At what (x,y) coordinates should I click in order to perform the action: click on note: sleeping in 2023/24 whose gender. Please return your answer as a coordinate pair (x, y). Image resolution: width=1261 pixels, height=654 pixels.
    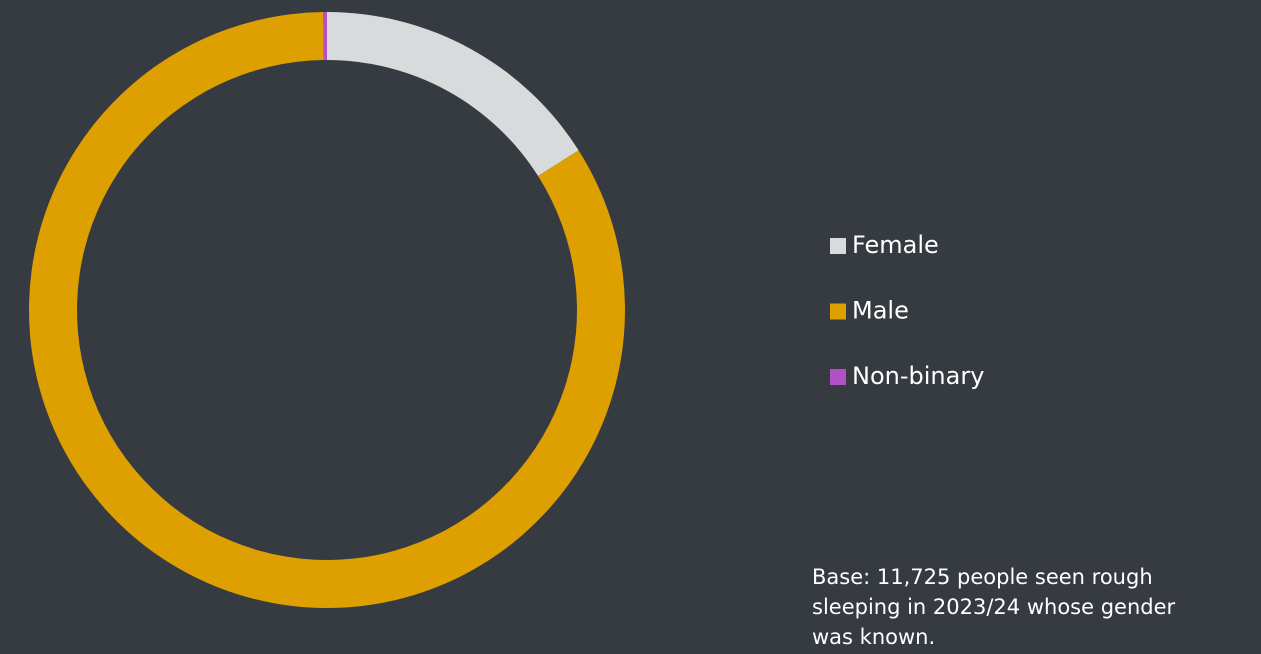
    Looking at the image, I should click on (994, 607).